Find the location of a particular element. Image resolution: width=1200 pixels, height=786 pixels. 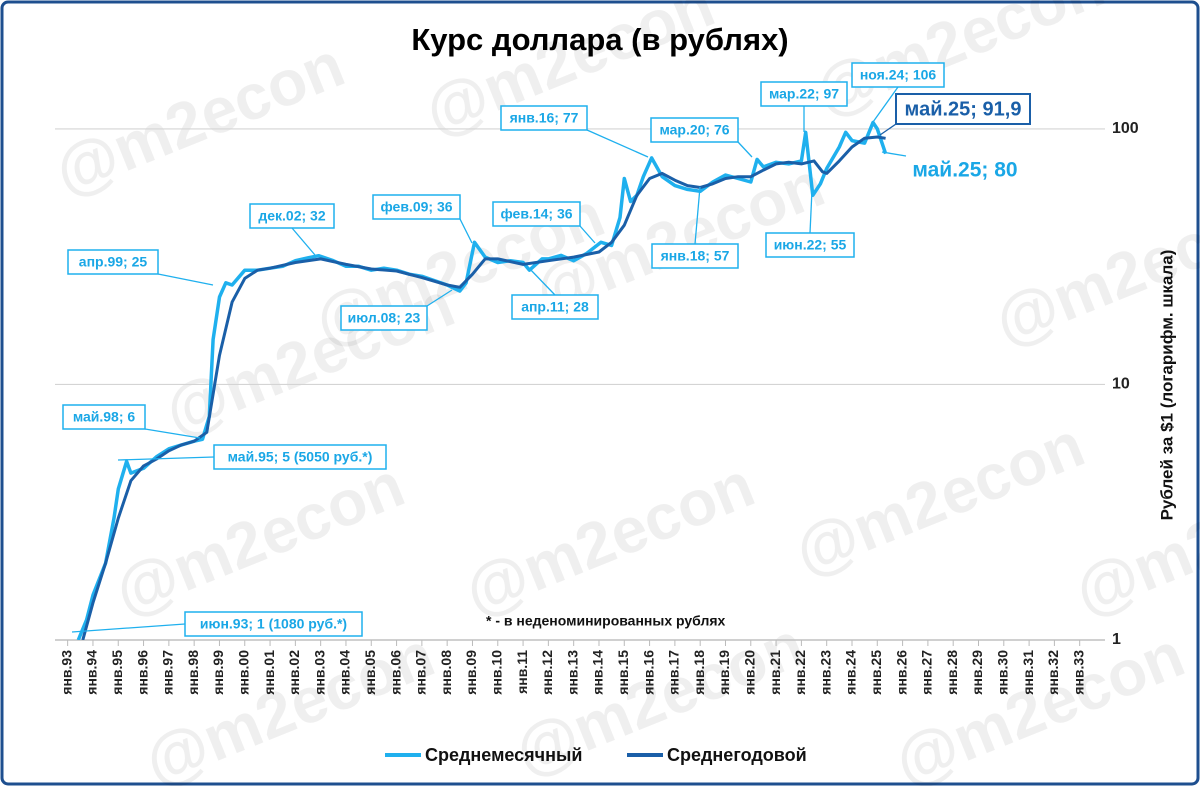

x-tick-label: янв.95 is located at coordinates (117, 672).